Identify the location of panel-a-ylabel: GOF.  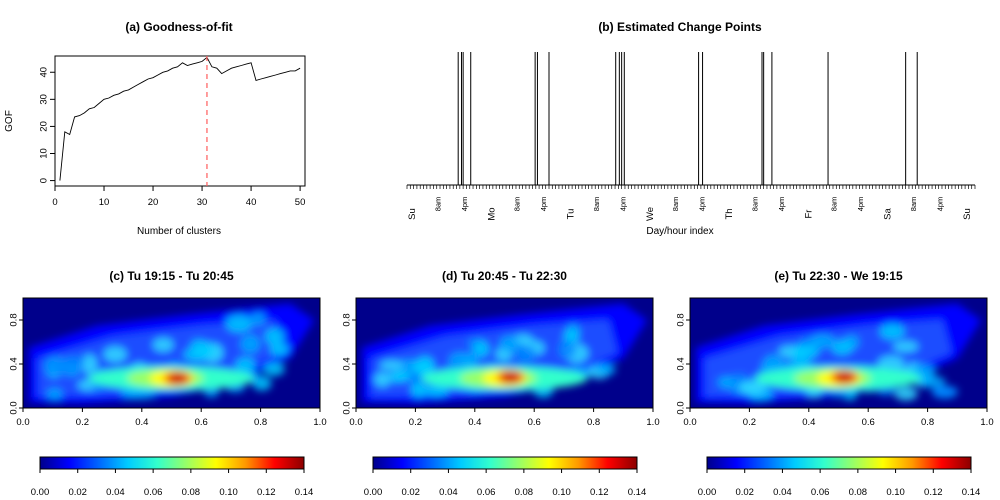
(9, 121).